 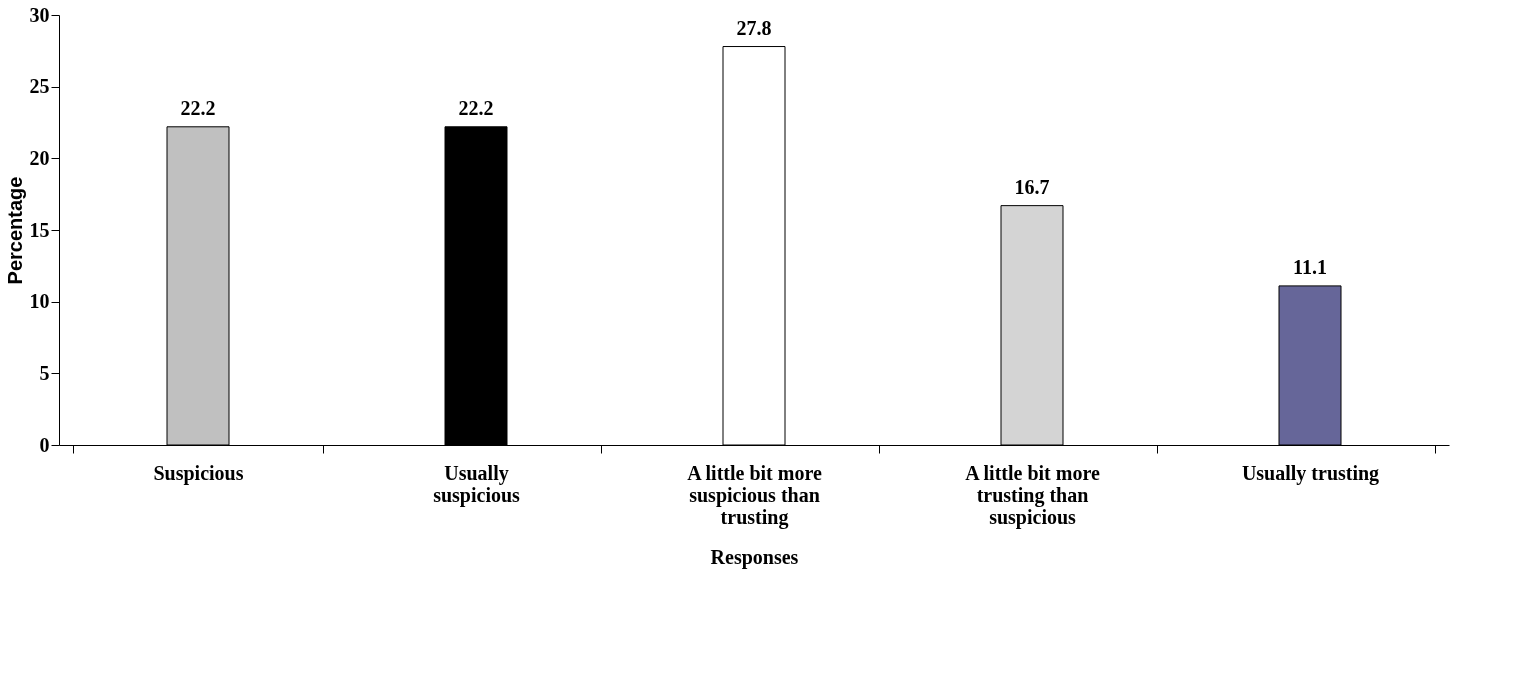 What do you see at coordinates (754, 495) in the screenshot?
I see `x-tick-label: A little bit more suspicious than trusting` at bounding box center [754, 495].